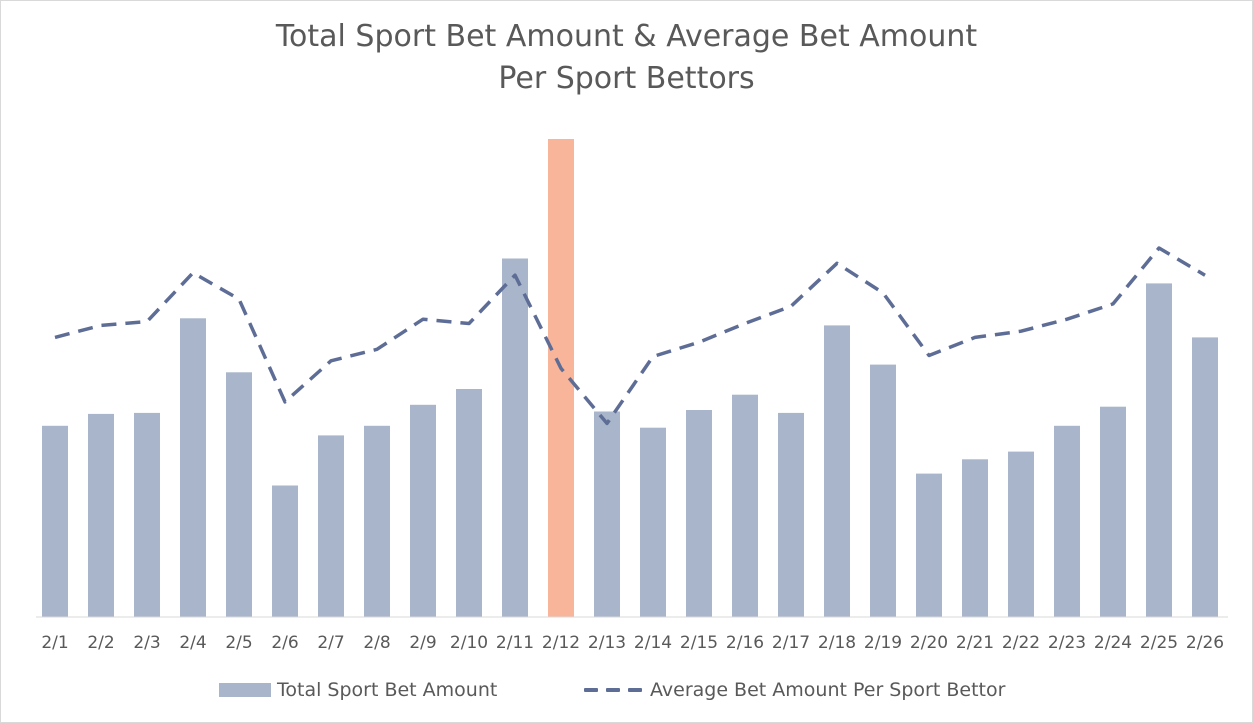 The image size is (1253, 723). Describe the element at coordinates (469, 643) in the screenshot. I see `x-tick-label: 2/10` at that location.